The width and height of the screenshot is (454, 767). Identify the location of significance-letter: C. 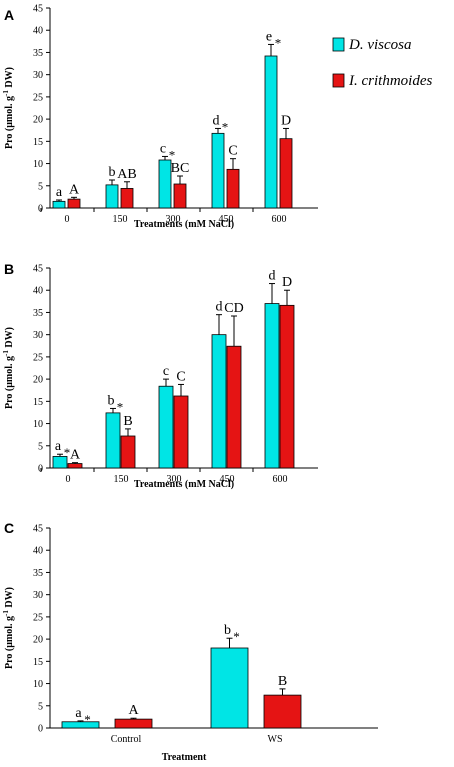
(180, 376).